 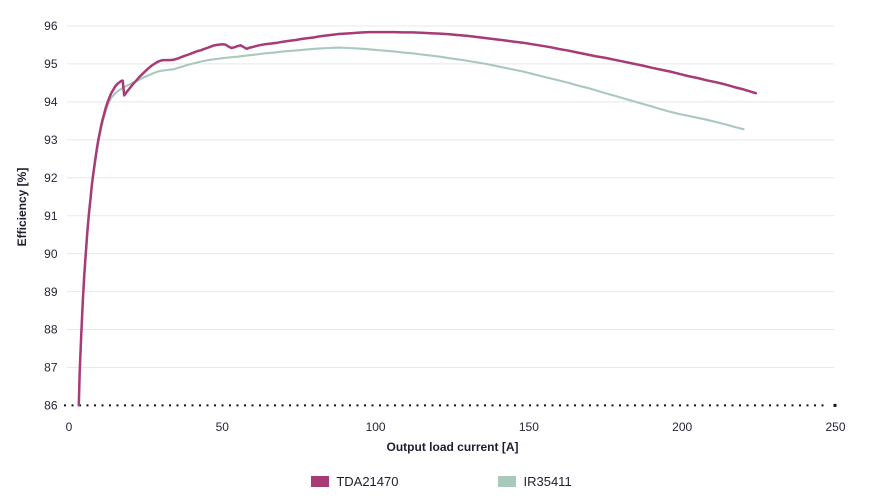 What do you see at coordinates (441, 481) in the screenshot?
I see `chart-legend: TDA21470 IR35411` at bounding box center [441, 481].